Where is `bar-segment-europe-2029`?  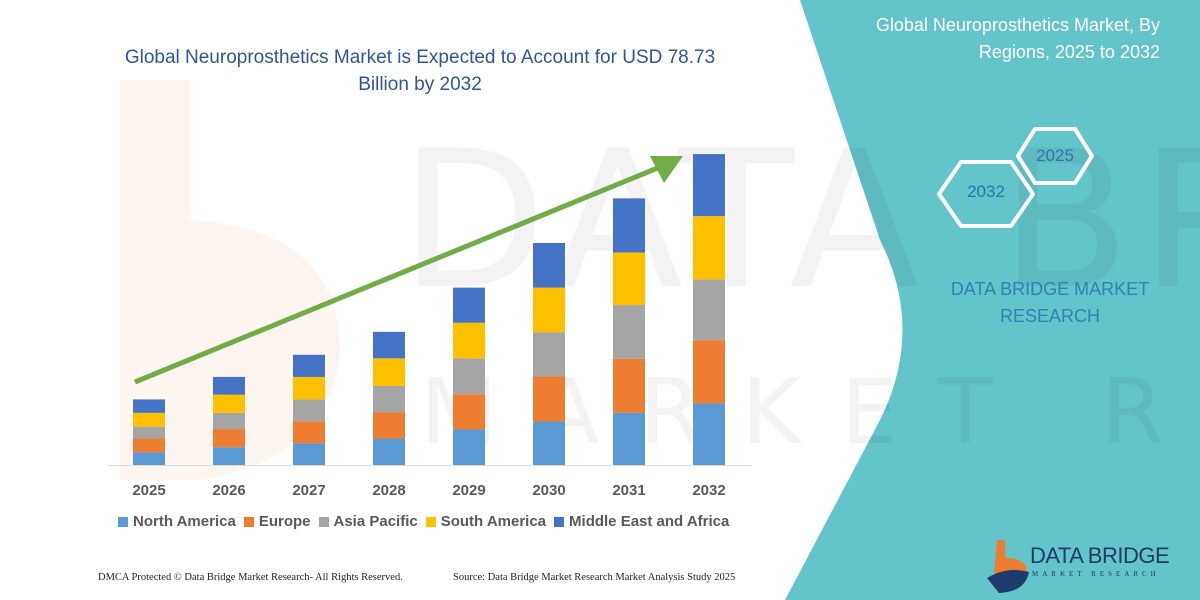
bar-segment-europe-2029 is located at coordinates (469, 412).